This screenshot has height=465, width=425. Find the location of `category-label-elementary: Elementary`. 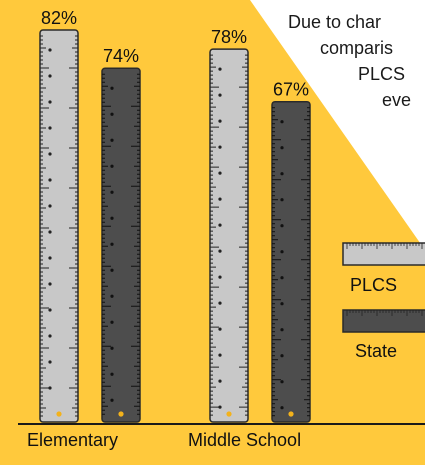

category-label-elementary: Elementary is located at coordinates (73, 440).